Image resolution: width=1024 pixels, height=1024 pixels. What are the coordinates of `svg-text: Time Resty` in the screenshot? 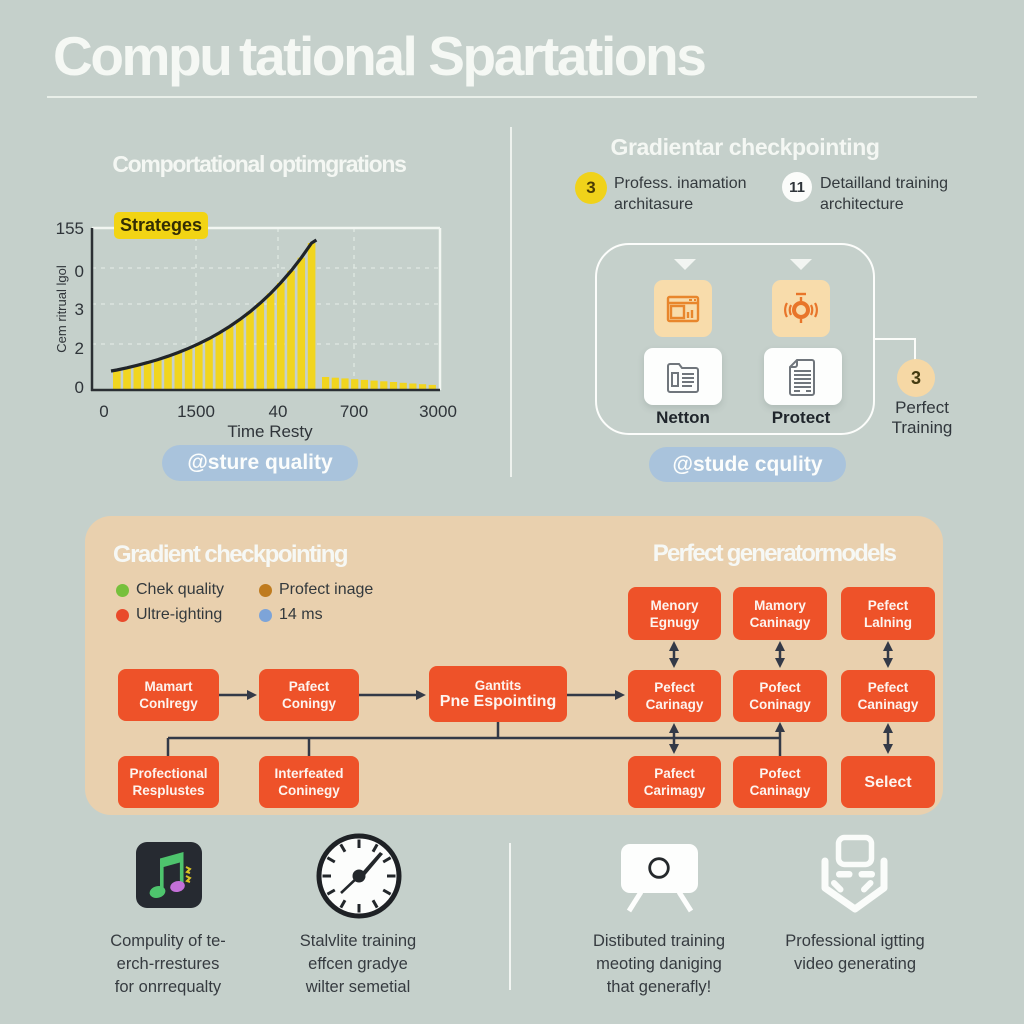 It's located at (270, 431).